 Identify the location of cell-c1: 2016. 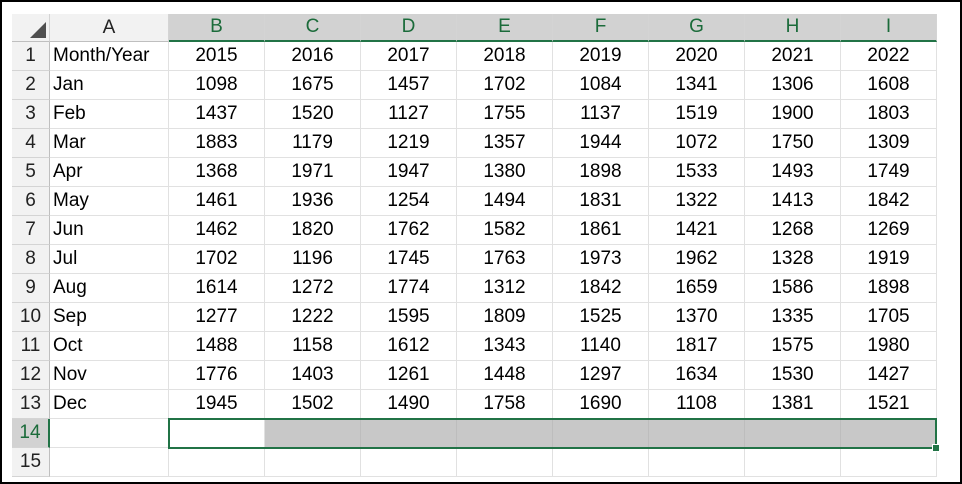
(313, 56).